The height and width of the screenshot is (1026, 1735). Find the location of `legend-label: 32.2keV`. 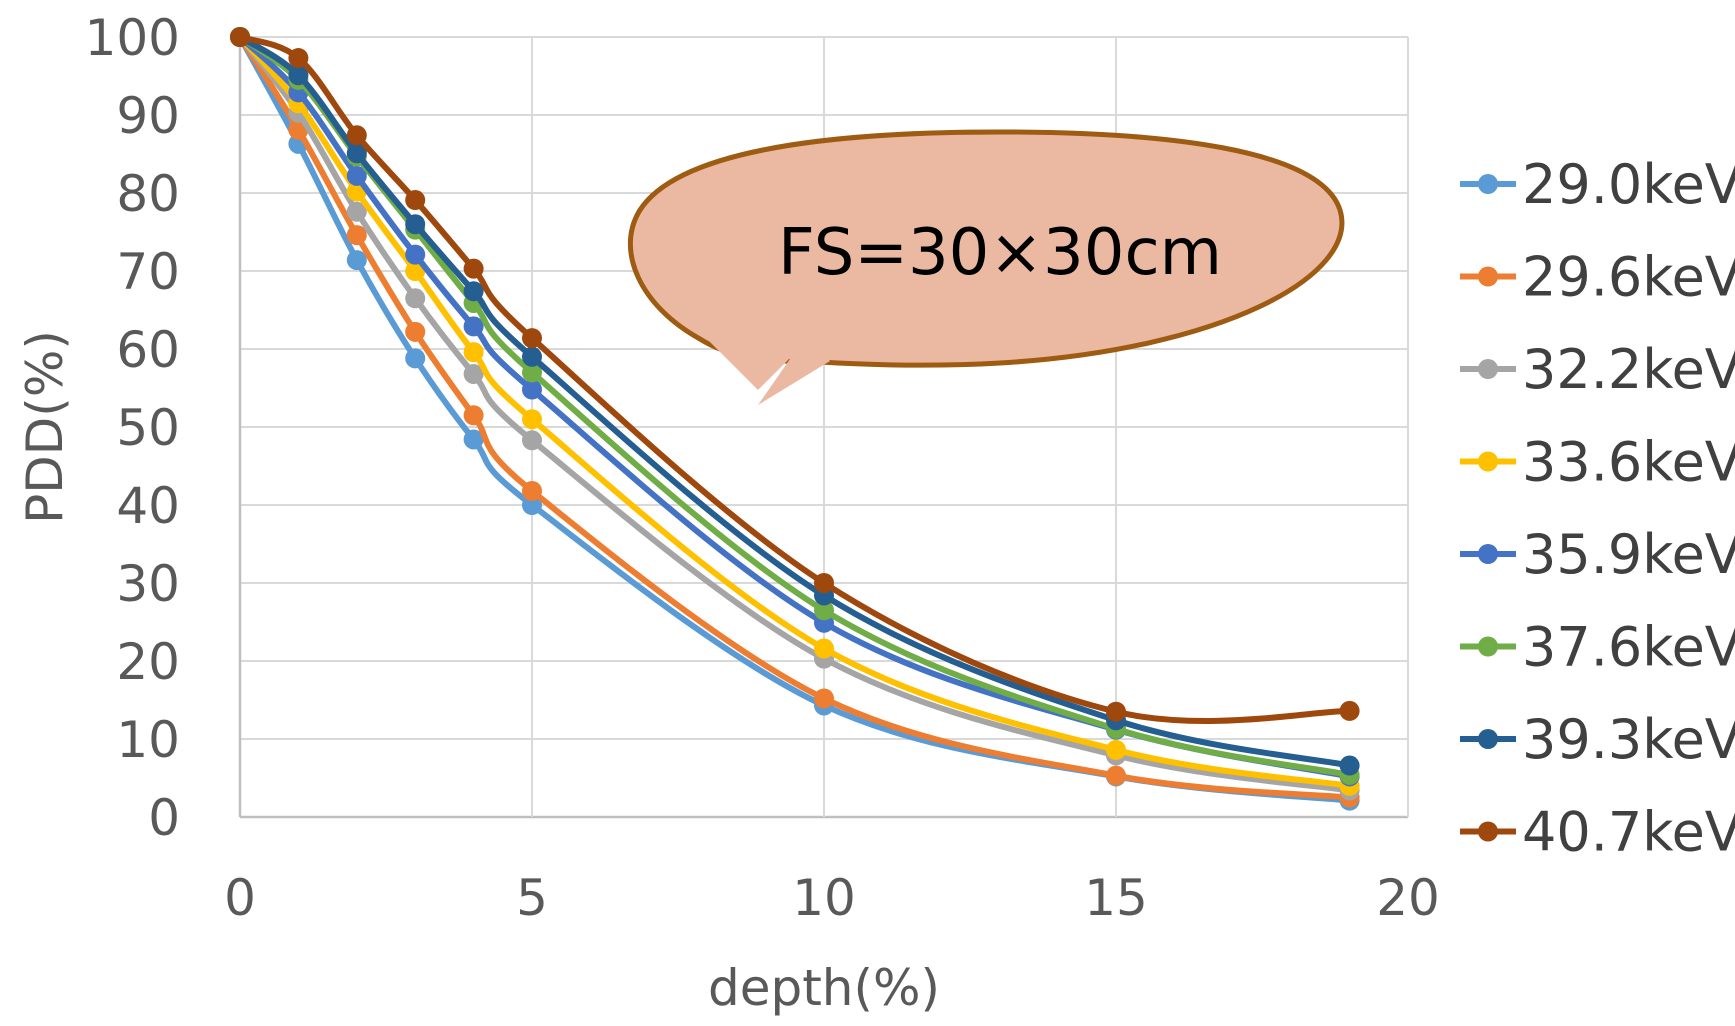

legend-label: 32.2keV is located at coordinates (1628, 369).